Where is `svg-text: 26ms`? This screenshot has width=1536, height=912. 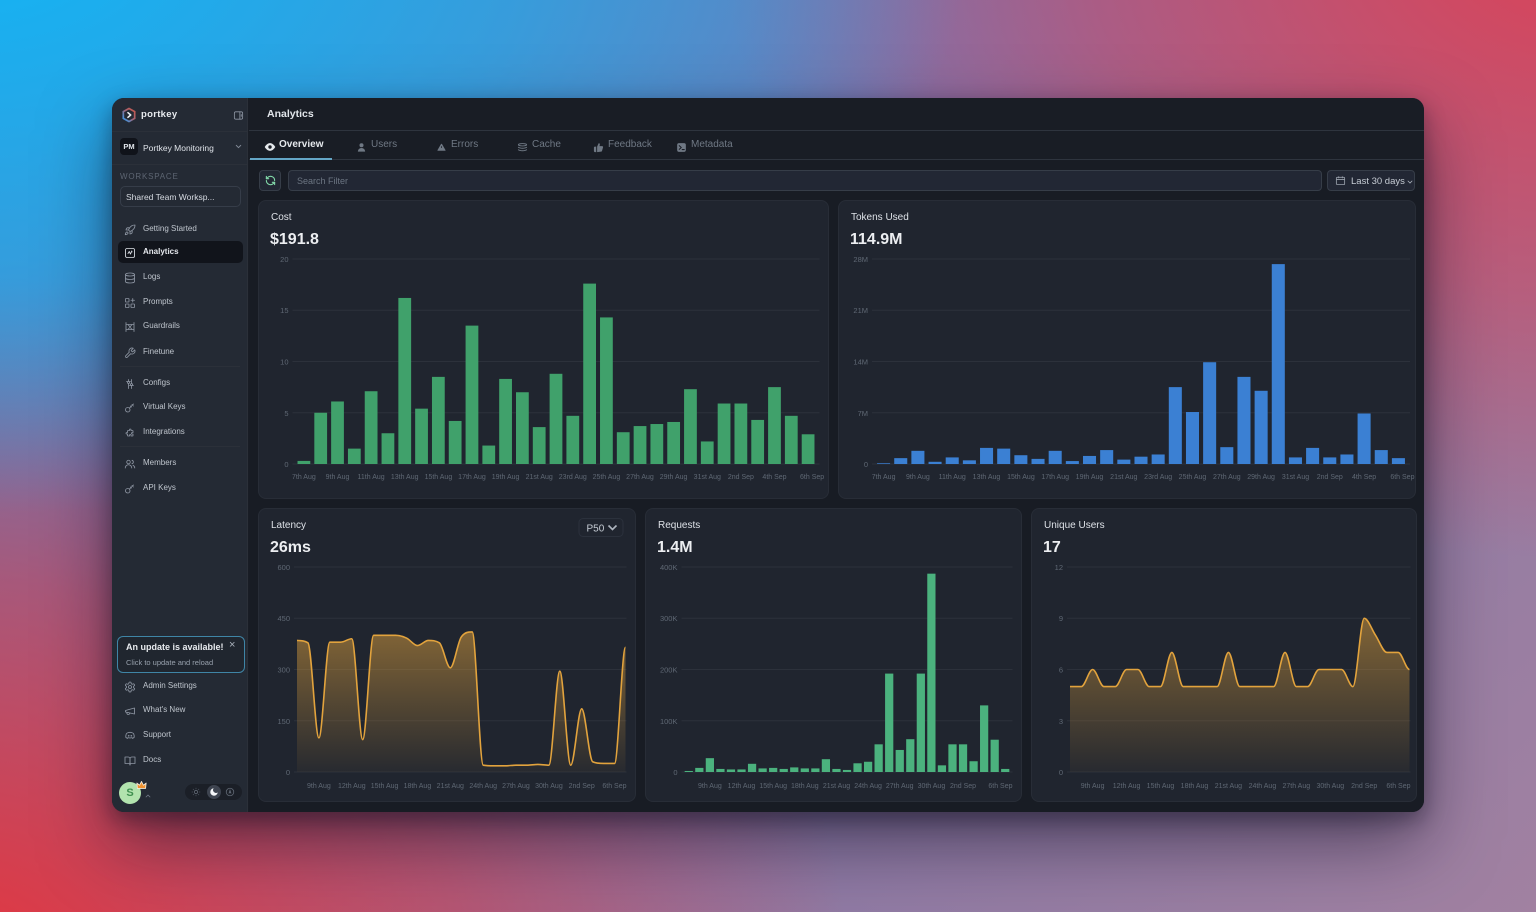
svg-text: 26ms is located at coordinates (290, 547).